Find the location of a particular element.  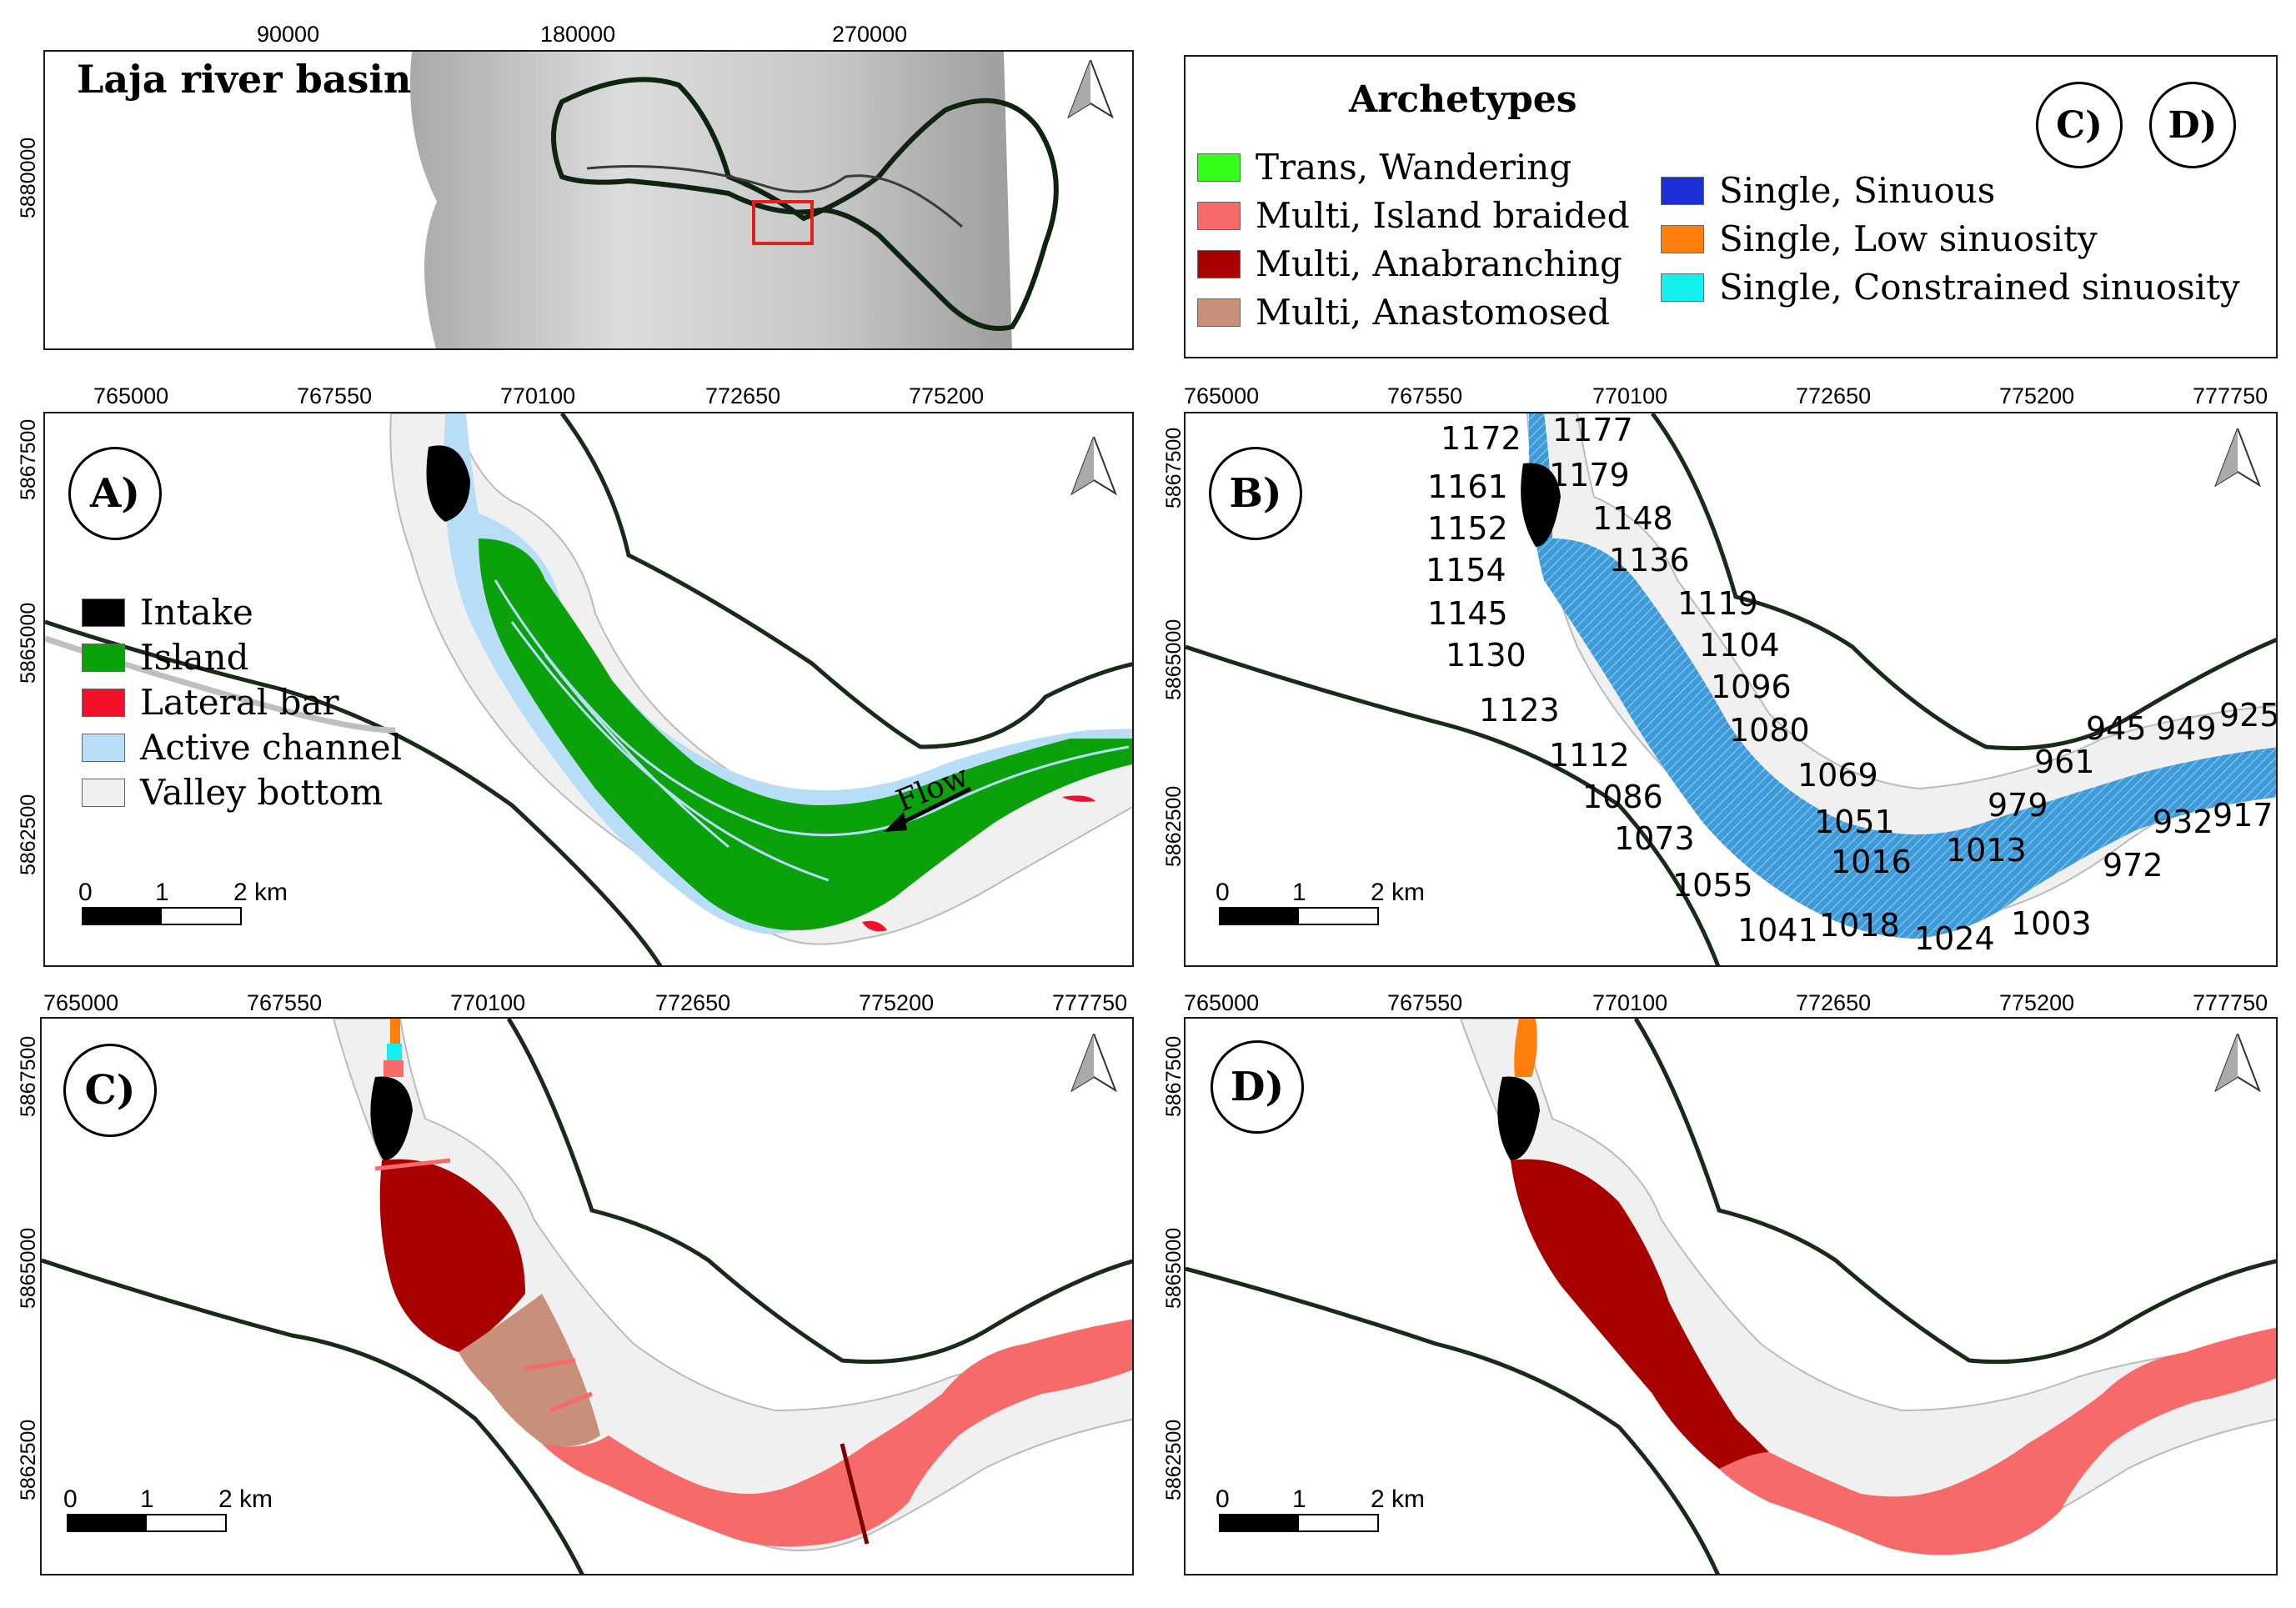

panel-d-y-tick: 5862500 is located at coordinates (1174, 1459).